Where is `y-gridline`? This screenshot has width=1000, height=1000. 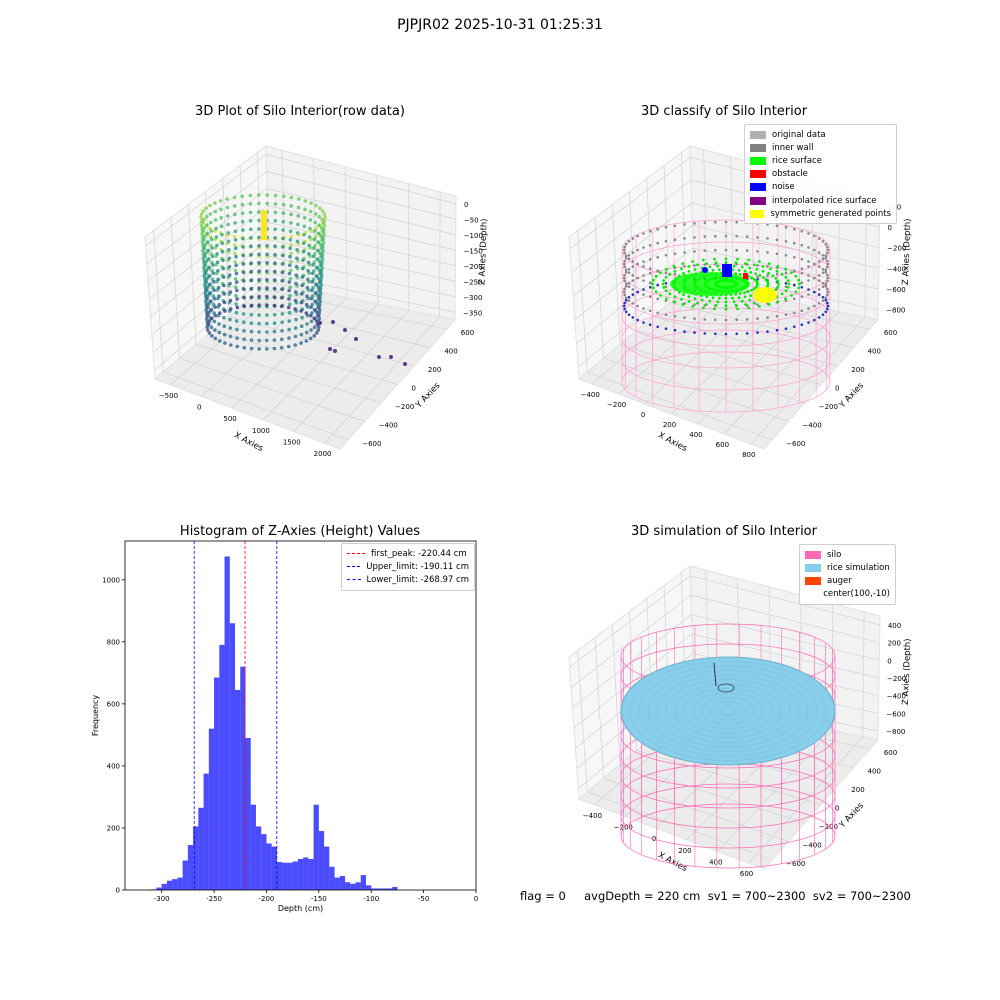 y-gridline is located at coordinates (192, 274).